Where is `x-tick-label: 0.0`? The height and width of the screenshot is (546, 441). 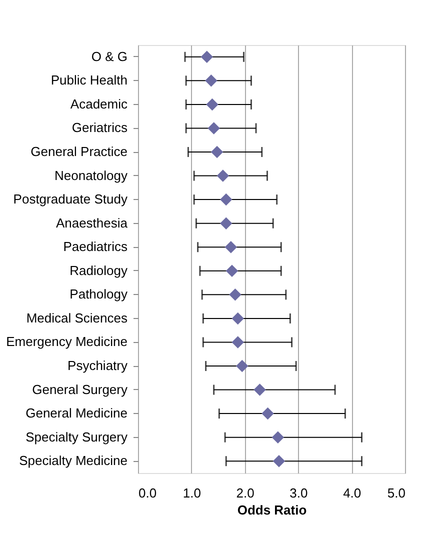 x-tick-label: 0.0 is located at coordinates (147, 493).